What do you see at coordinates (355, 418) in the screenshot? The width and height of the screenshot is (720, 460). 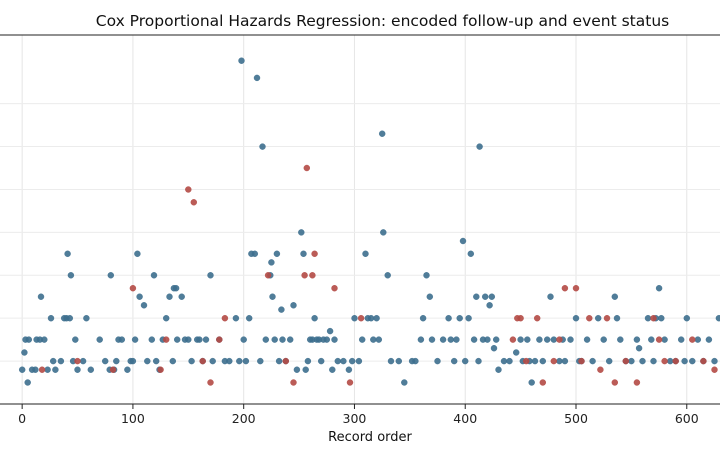 I see `x-tick-label: 300` at bounding box center [355, 418].